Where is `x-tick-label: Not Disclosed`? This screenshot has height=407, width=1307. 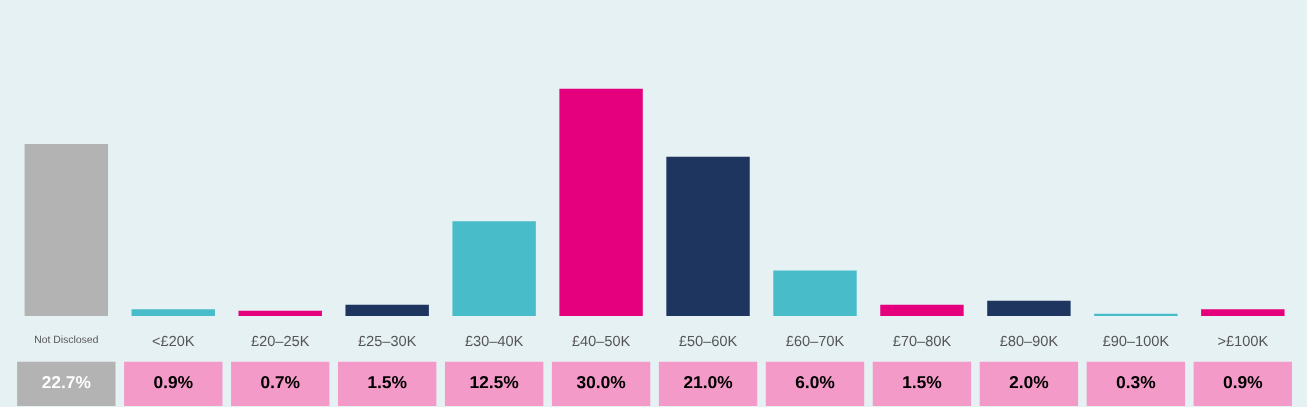
x-tick-label: Not Disclosed is located at coordinates (66, 339).